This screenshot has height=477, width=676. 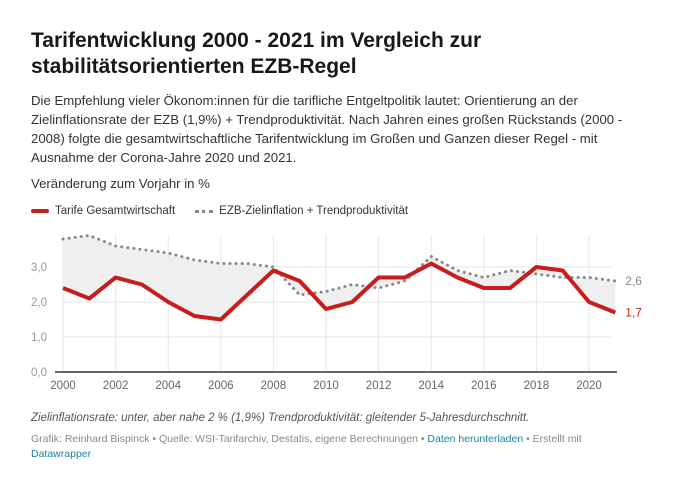 What do you see at coordinates (204, 211) in the screenshot?
I see `legend-swatch-ezb` at bounding box center [204, 211].